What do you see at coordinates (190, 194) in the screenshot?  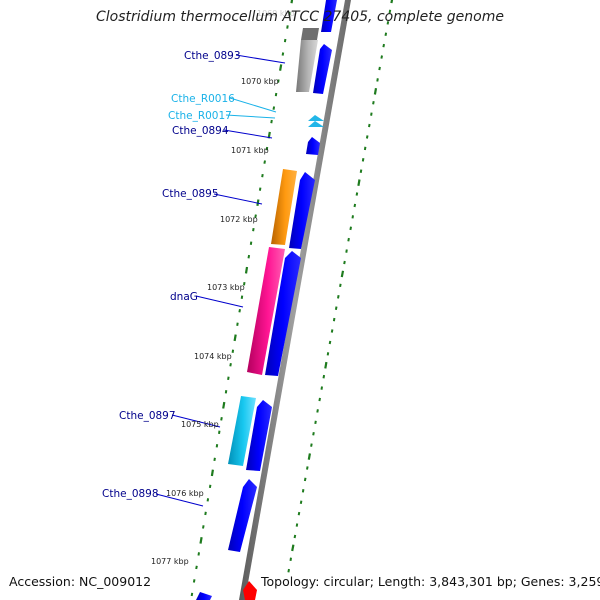 I see `gene-label-cthe-0895: Cthe_0895` at bounding box center [190, 194].